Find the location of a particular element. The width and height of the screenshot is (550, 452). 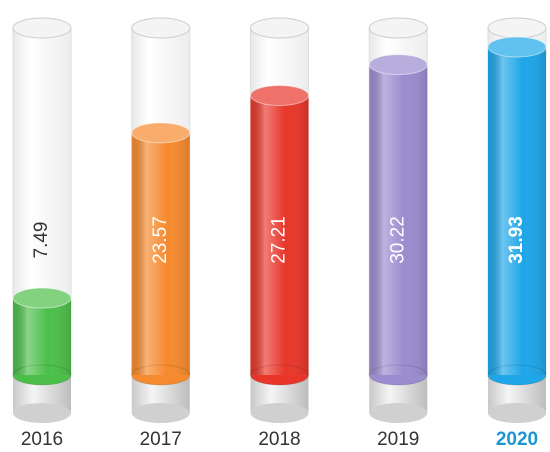

x-tick-label: 2018 is located at coordinates (279, 439).